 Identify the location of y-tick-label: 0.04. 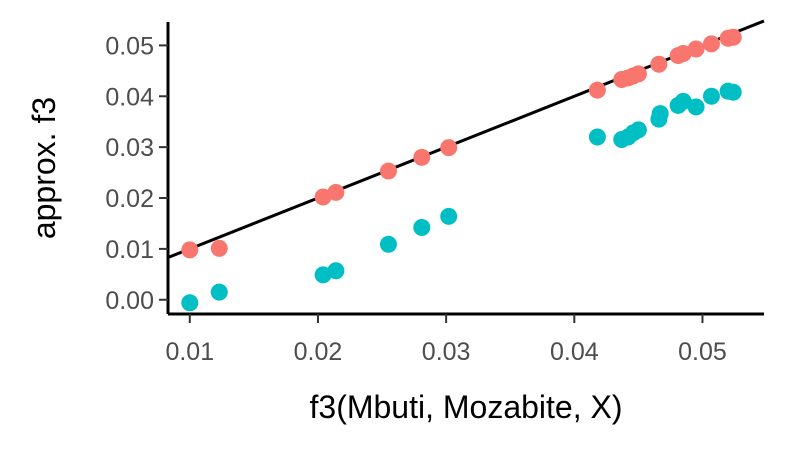
(129, 97).